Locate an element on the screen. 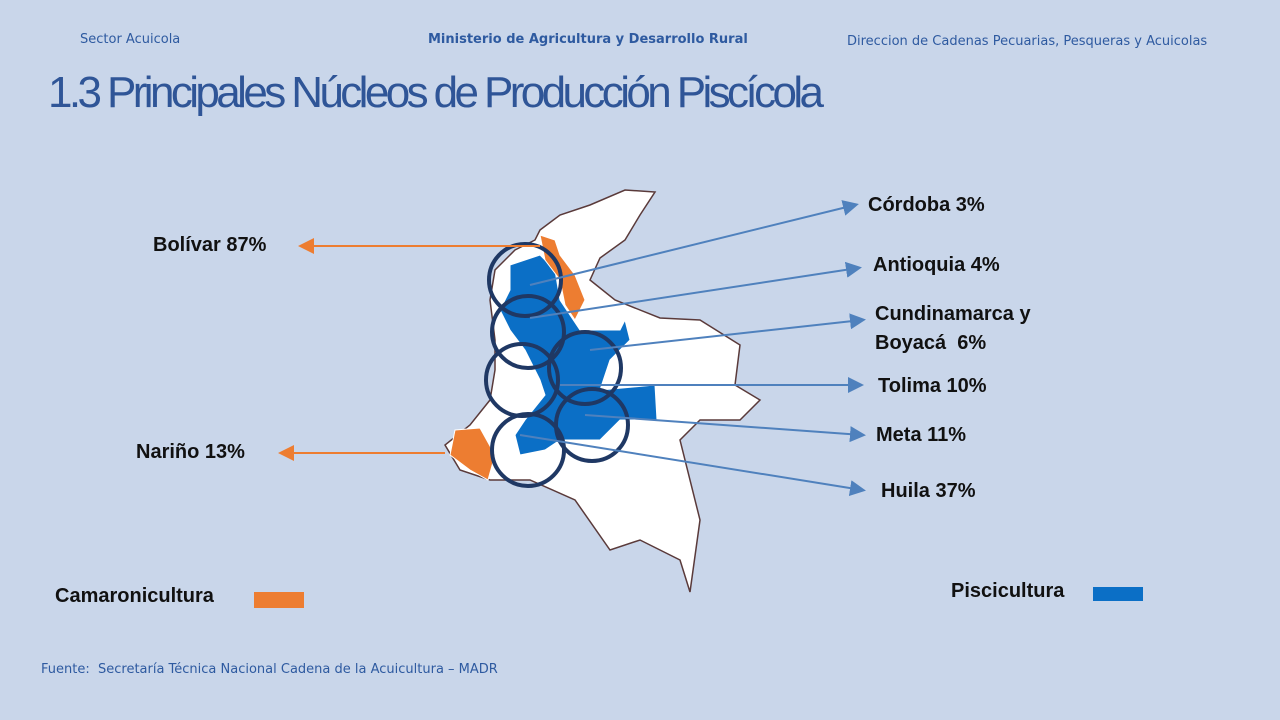  shrimp-region is located at coordinates (472, 454).